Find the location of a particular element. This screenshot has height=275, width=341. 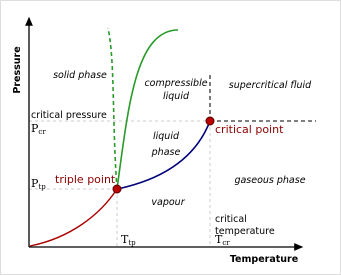

axis-note: critical is located at coordinates (231, 219).